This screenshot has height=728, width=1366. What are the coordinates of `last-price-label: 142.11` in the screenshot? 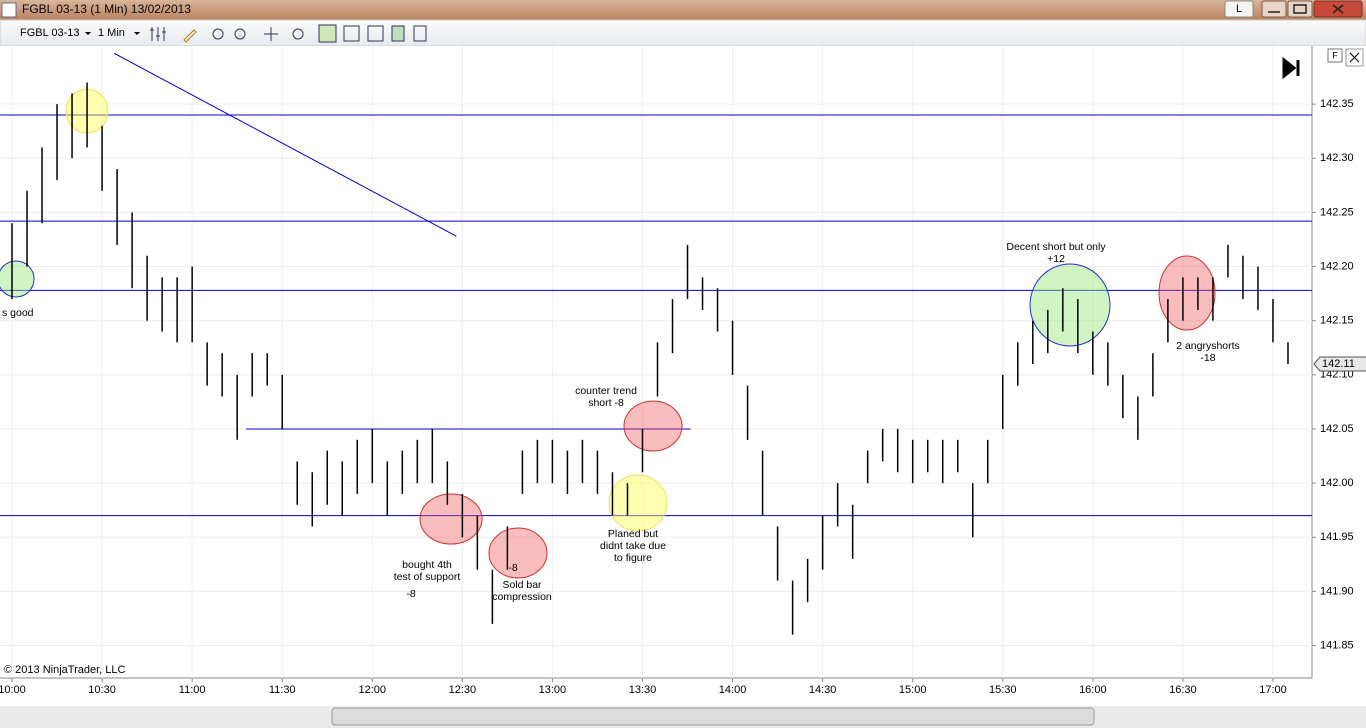 It's located at (1338, 364).